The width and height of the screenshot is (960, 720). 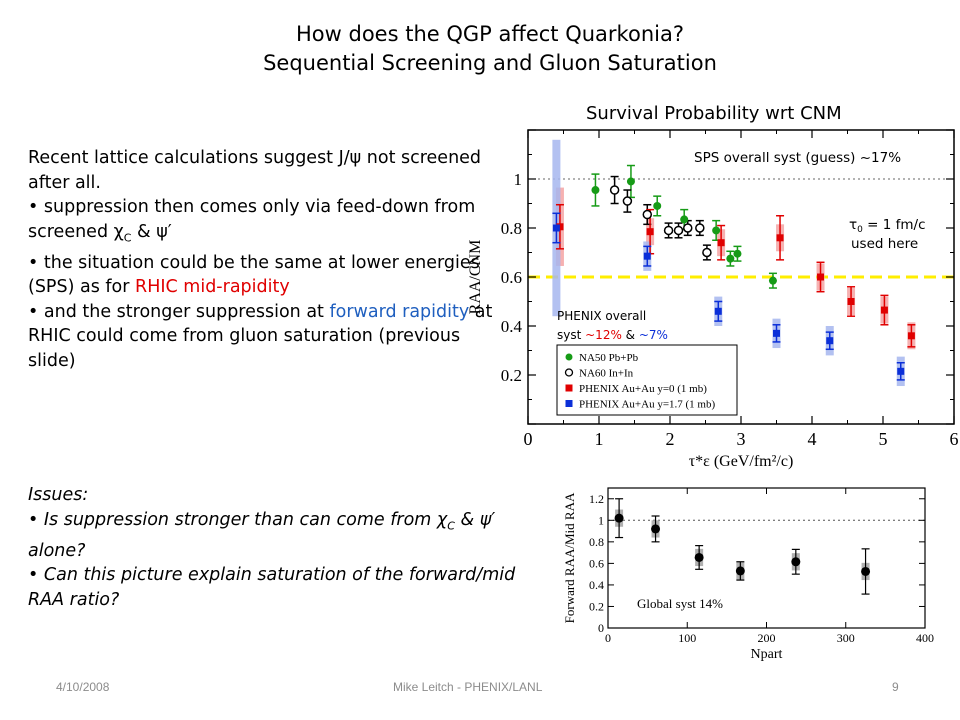 What do you see at coordinates (57, 550) in the screenshot?
I see `issue-text-span: alone?` at bounding box center [57, 550].